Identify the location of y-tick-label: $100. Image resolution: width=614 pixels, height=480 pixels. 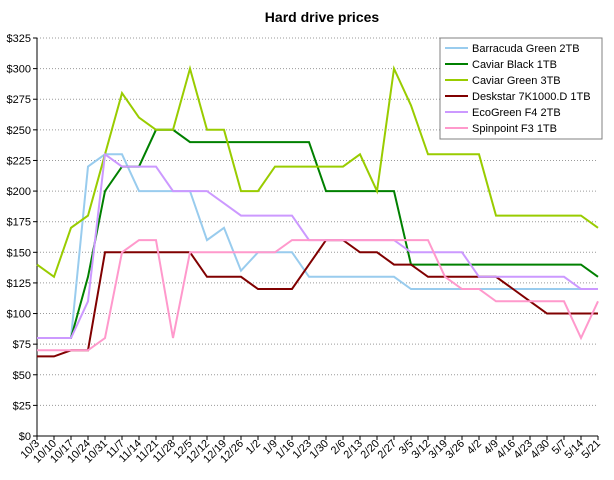
(19, 315).